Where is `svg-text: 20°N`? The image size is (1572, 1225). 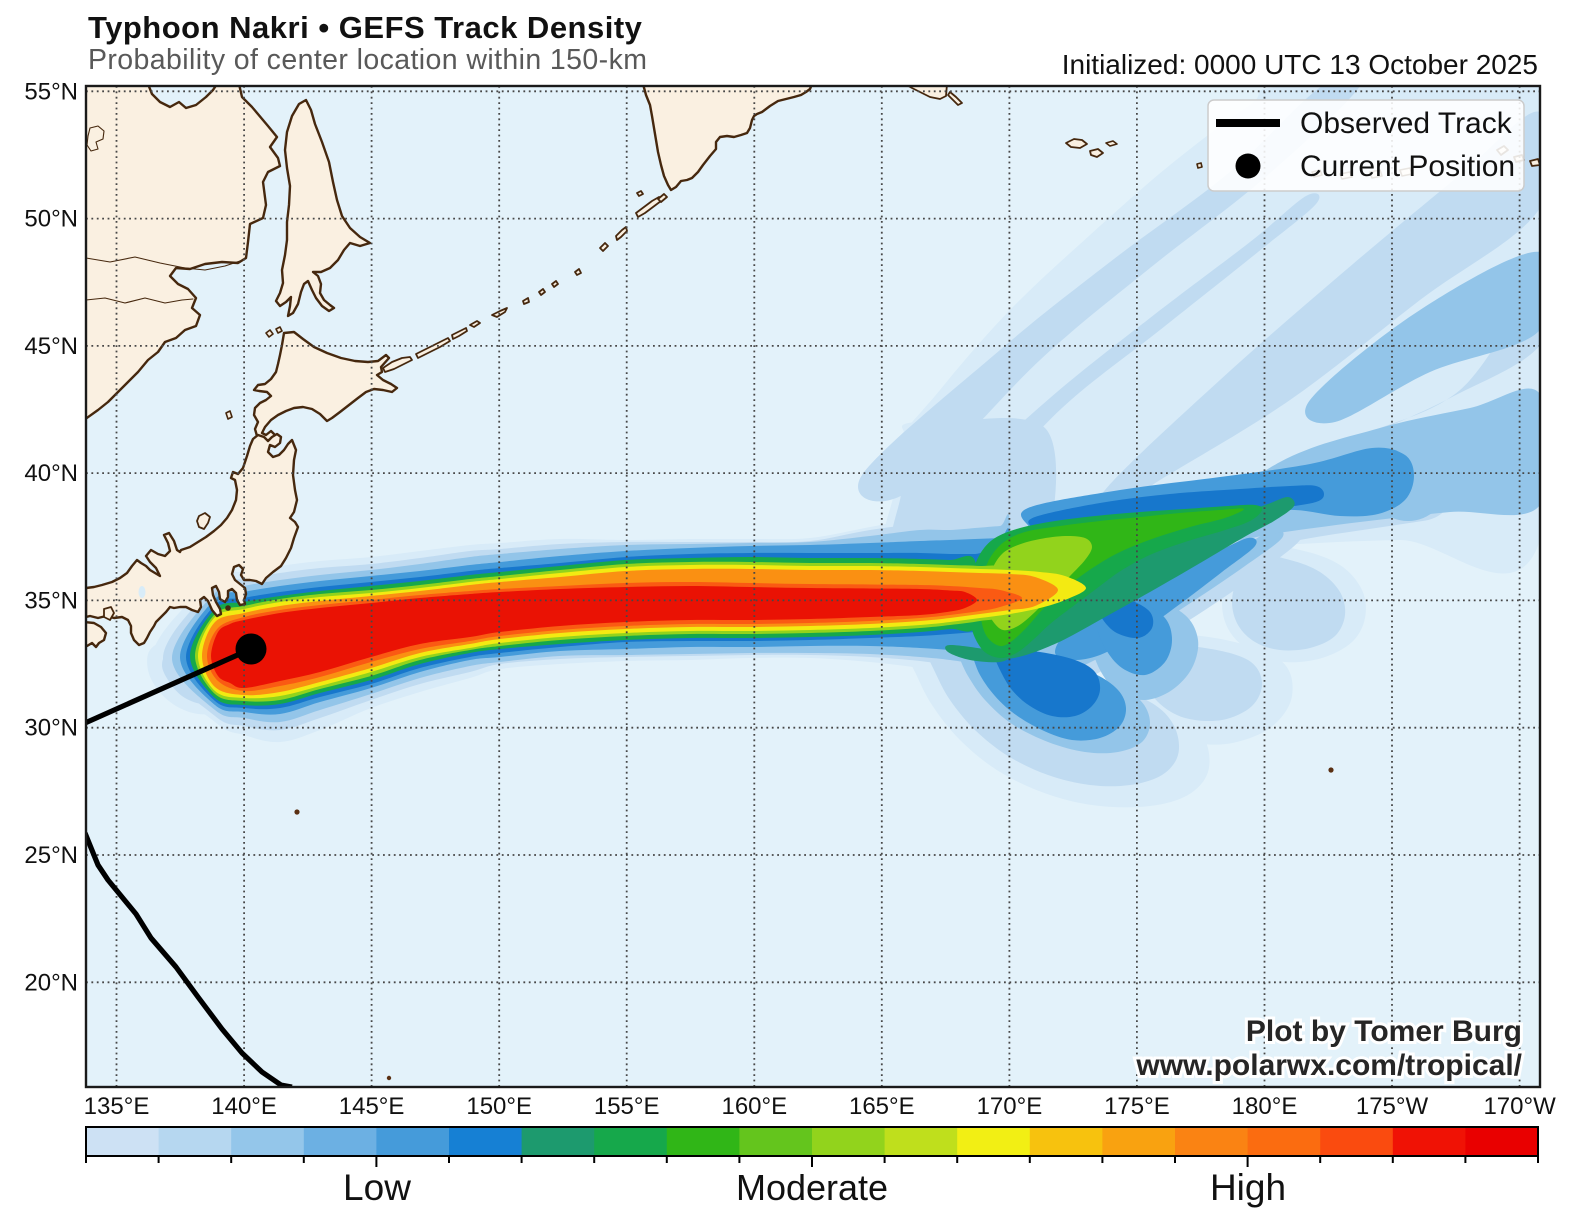 svg-text: 20°N is located at coordinates (51, 982).